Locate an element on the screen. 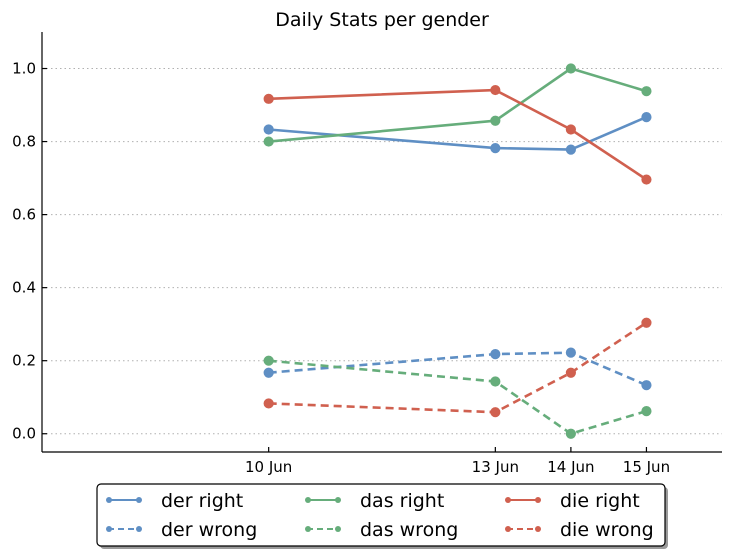  y-tick-label: 0.2 is located at coordinates (24, 361).